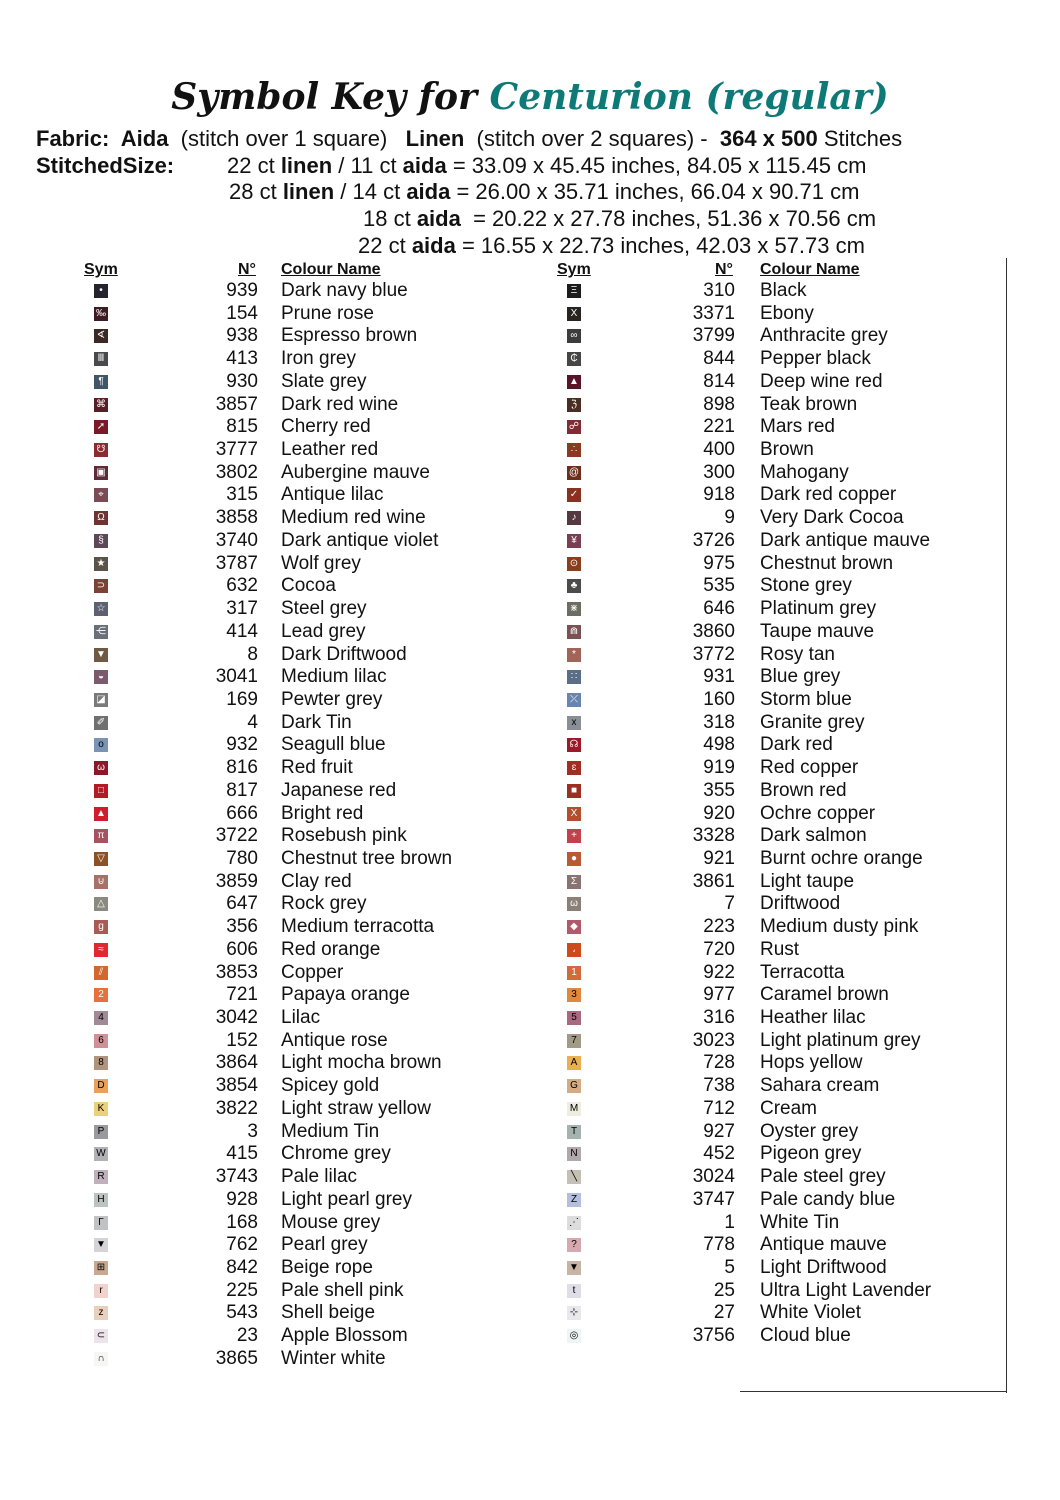 This screenshot has height=1500, width=1060. What do you see at coordinates (236, 881) in the screenshot?
I see `colour-number: 3859` at bounding box center [236, 881].